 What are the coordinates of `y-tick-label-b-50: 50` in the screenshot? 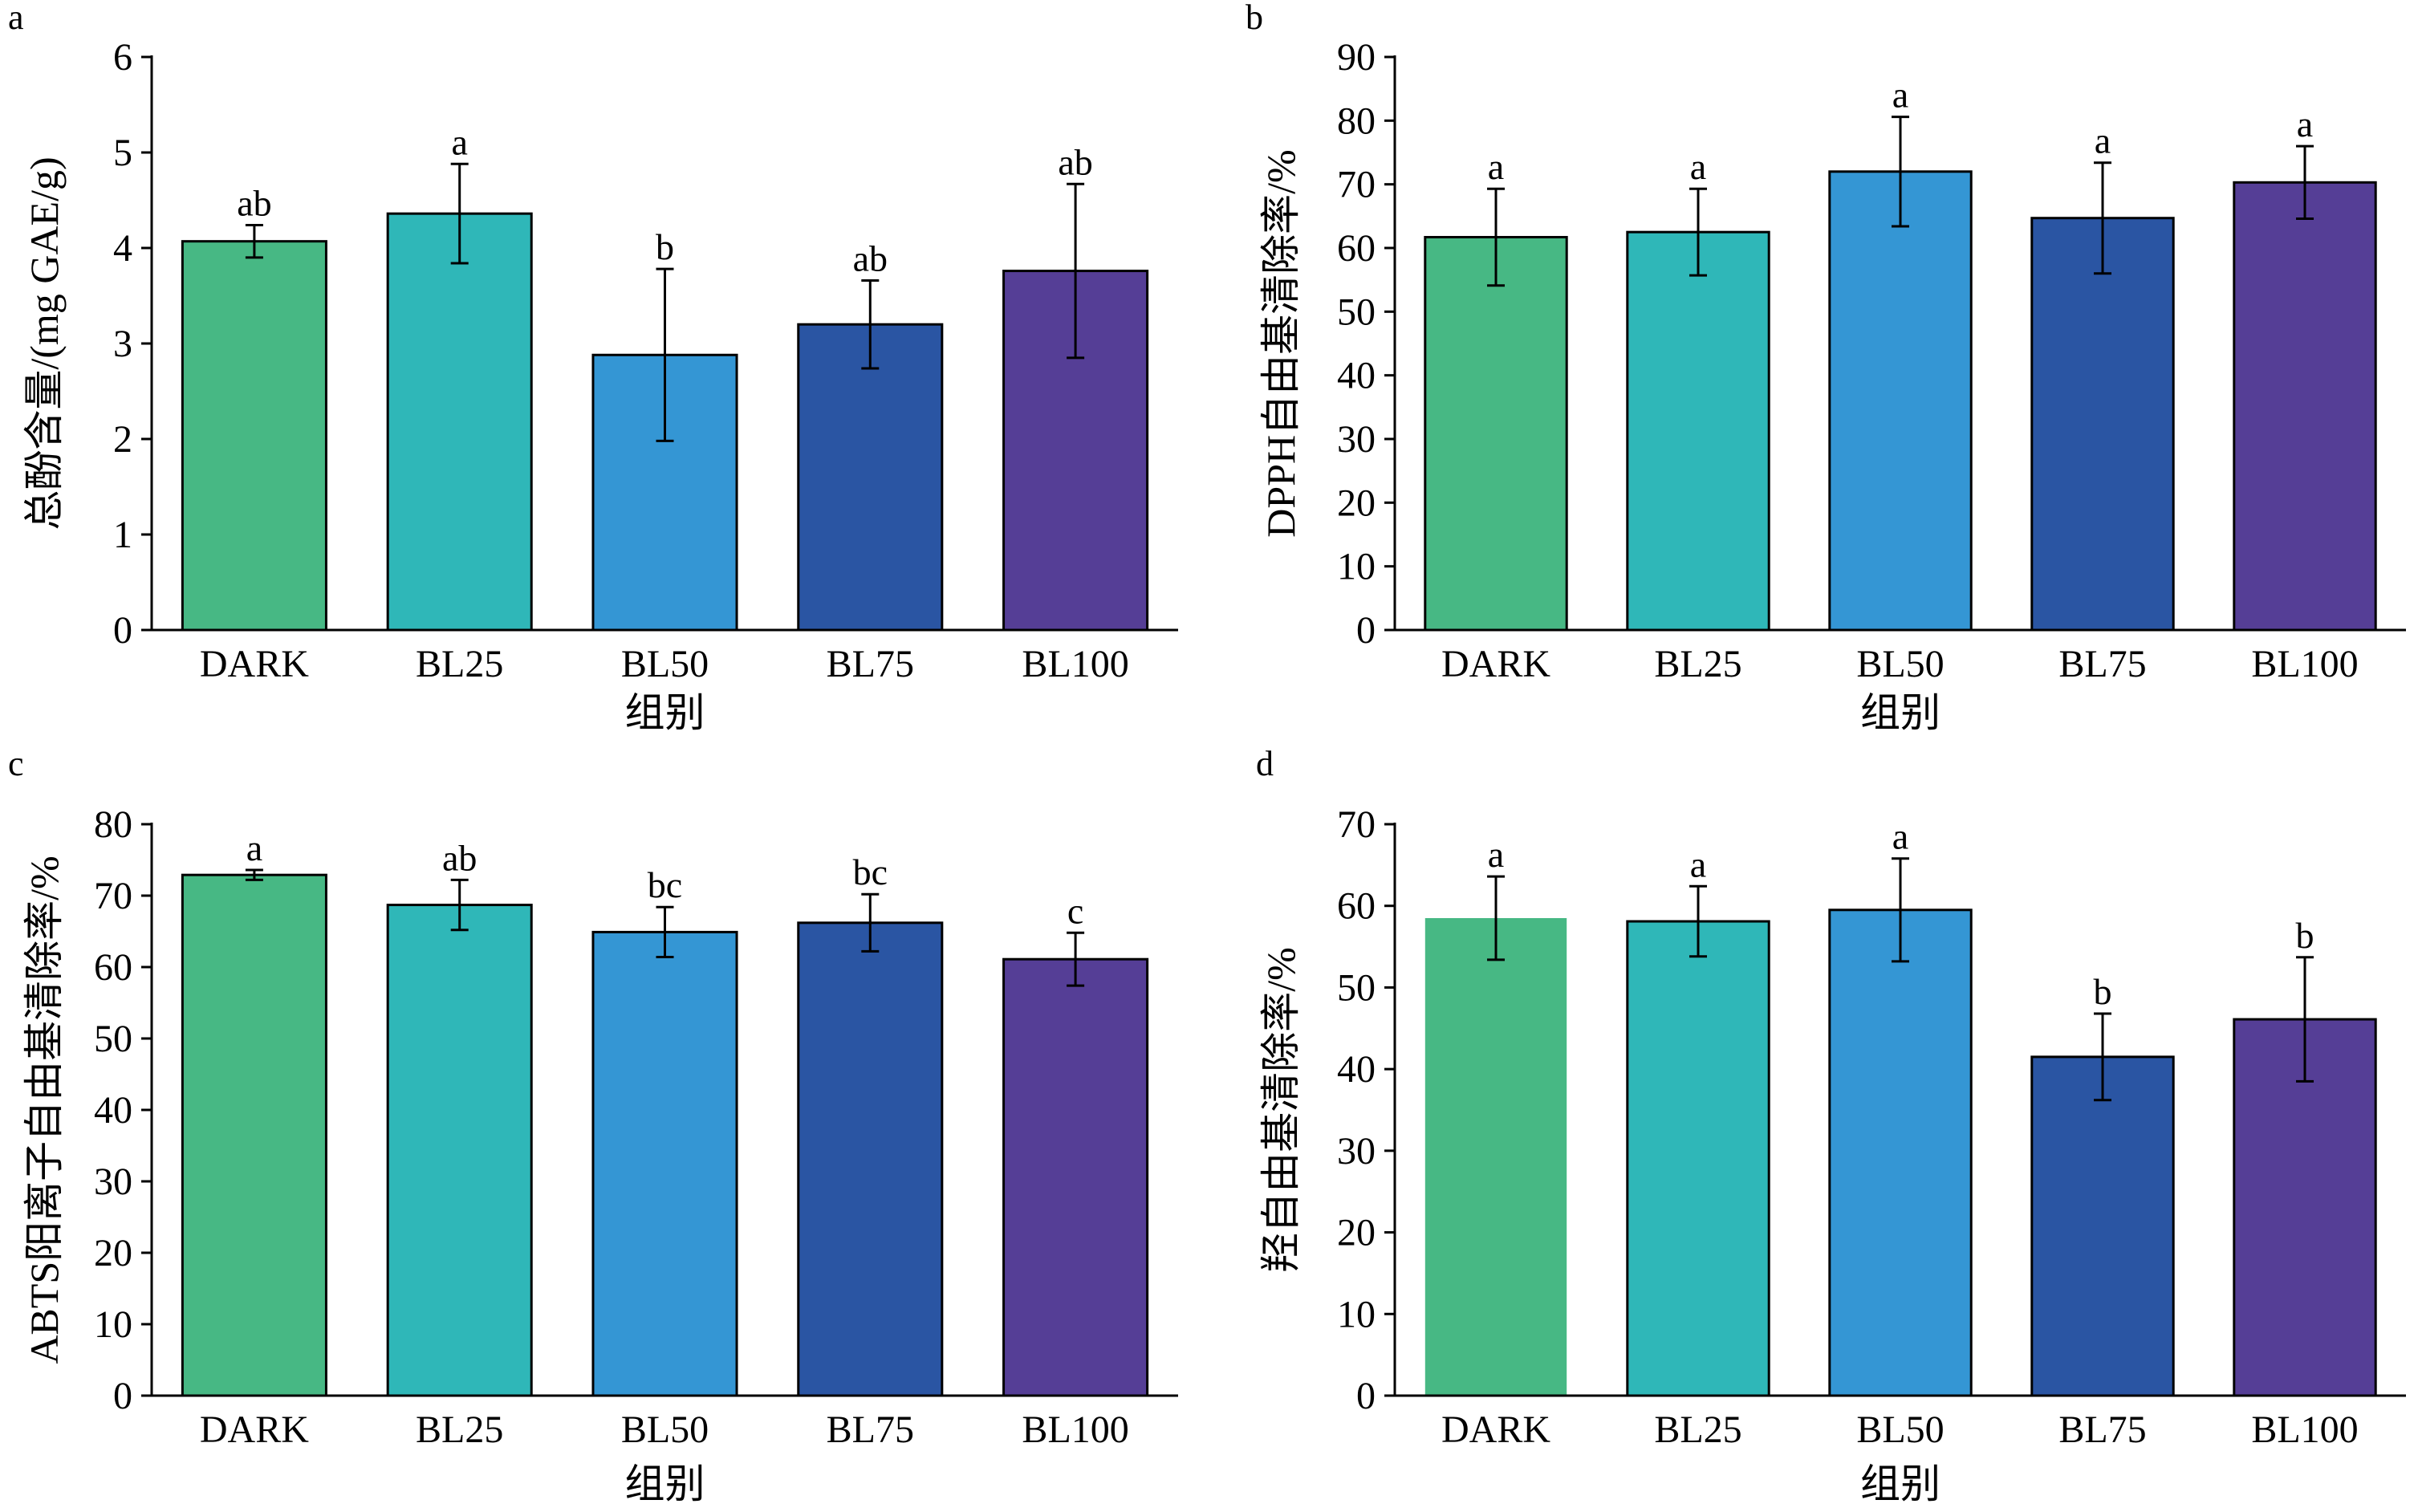 It's located at (1356, 312).